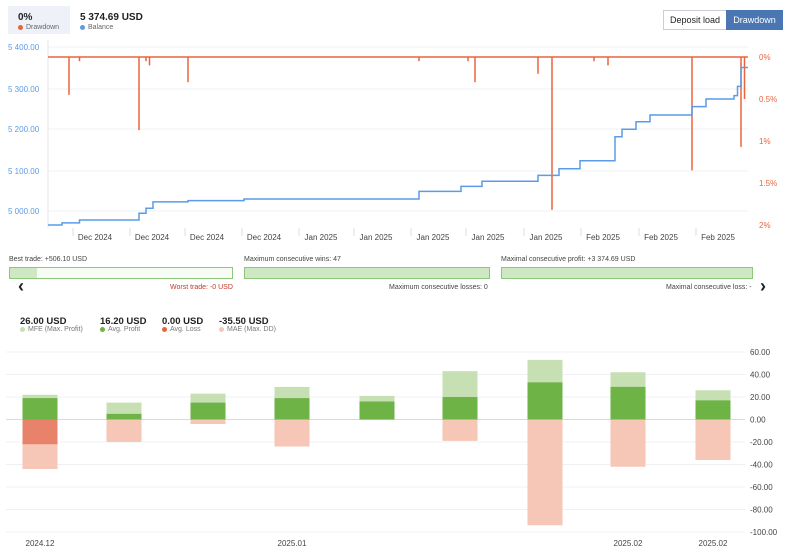 The width and height of the screenshot is (790, 560). I want to click on y-left-tick-label: 5 300.00, so click(24, 89).